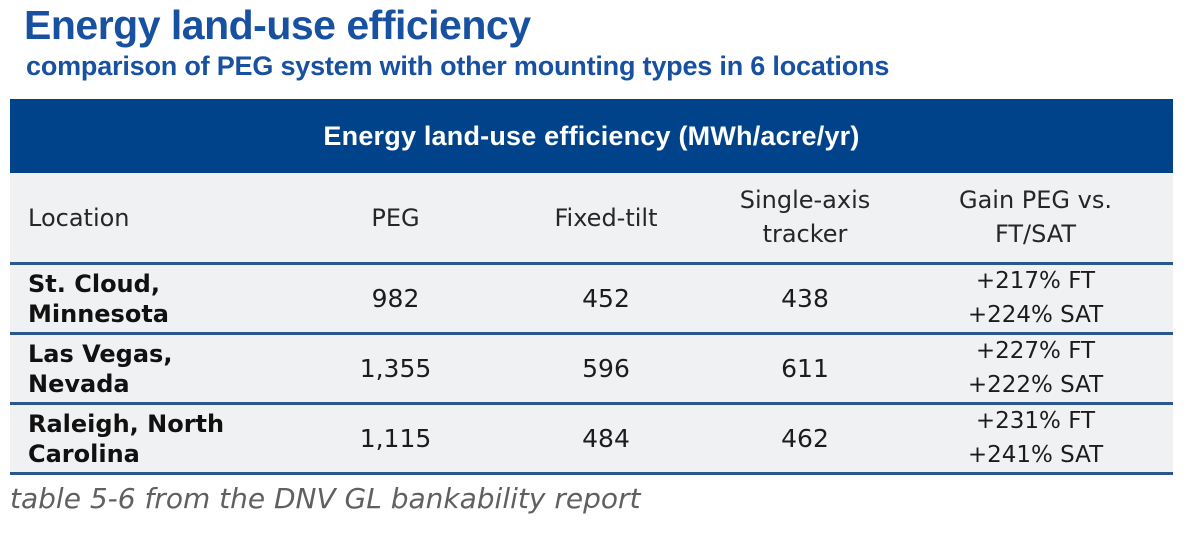 The image size is (1200, 538). Describe the element at coordinates (100, 368) in the screenshot. I see `cell-location: Las Vegas, Nevada` at that location.